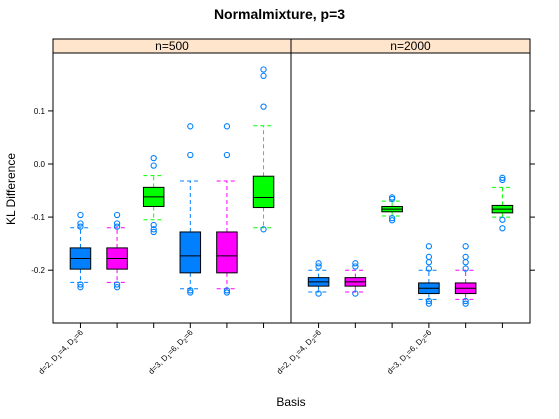  What do you see at coordinates (279, 14) in the screenshot?
I see `chart-title: Normalmixture, p=3` at bounding box center [279, 14].